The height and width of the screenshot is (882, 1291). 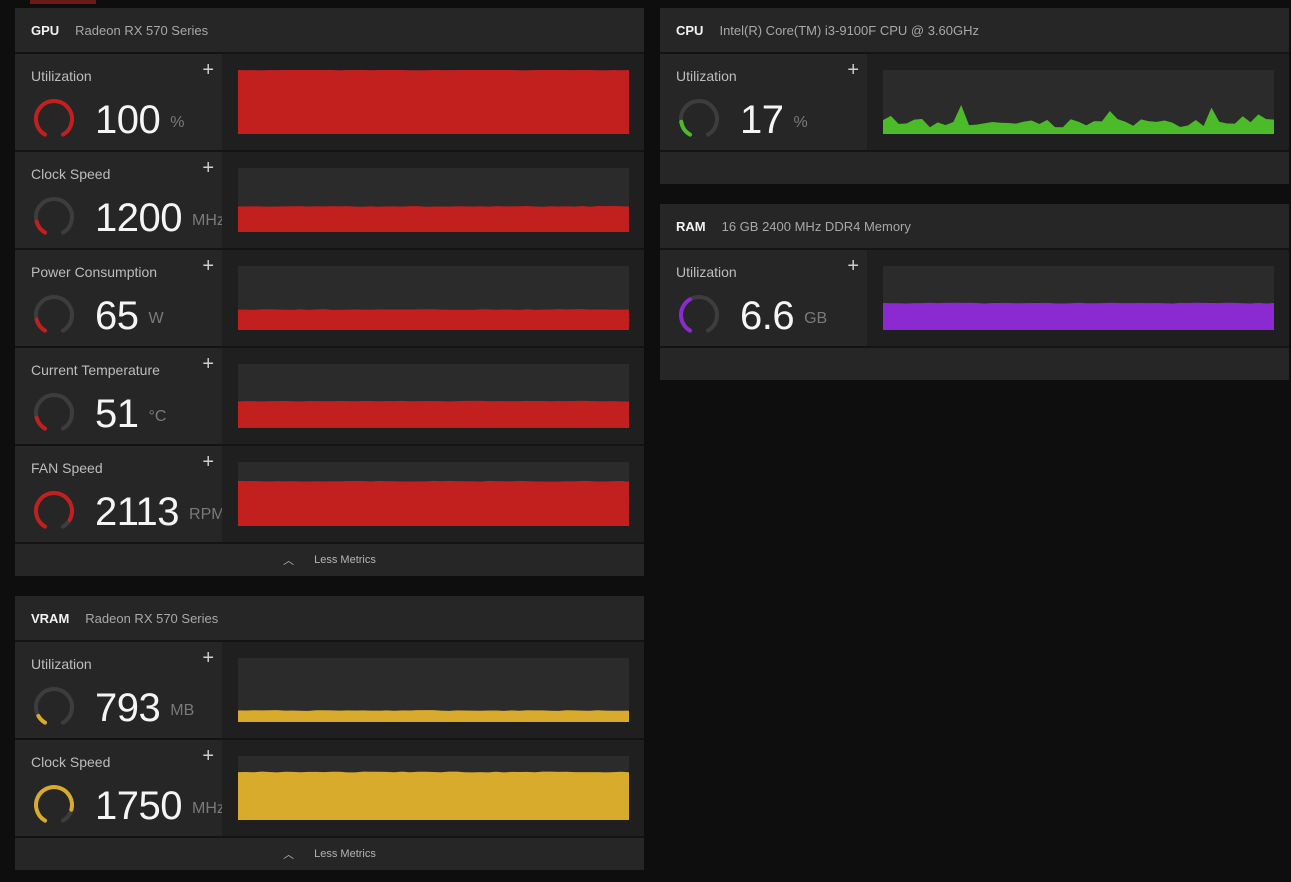 What do you see at coordinates (45, 30) in the screenshot?
I see `gpu-title: GPU` at bounding box center [45, 30].